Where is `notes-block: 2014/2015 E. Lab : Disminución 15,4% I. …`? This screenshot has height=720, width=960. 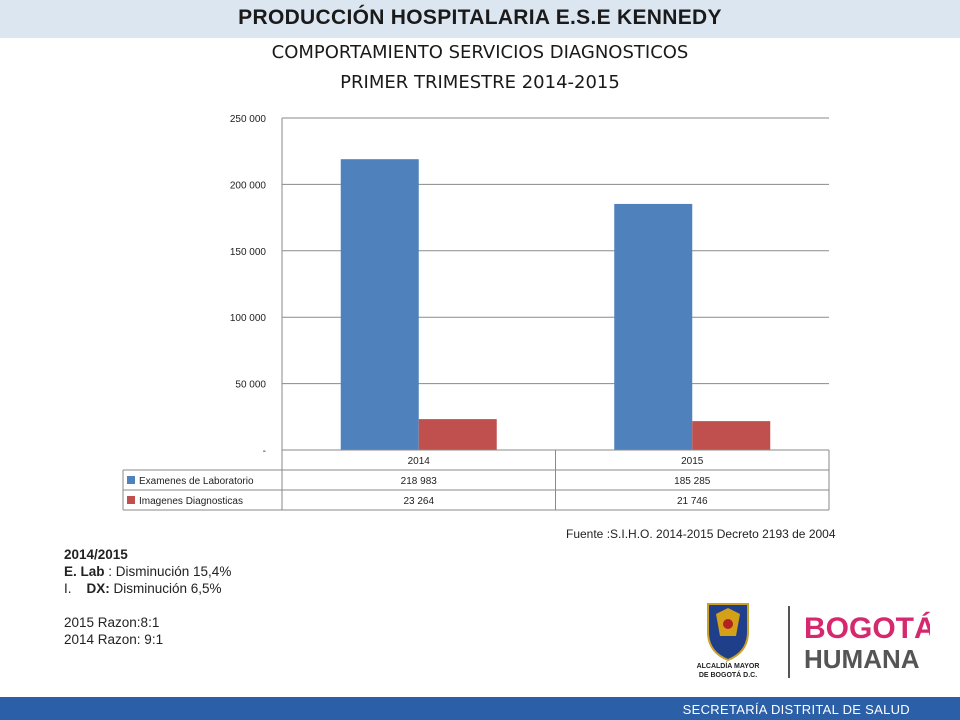
notes-block: 2014/2015 E. Lab : Disminución 15,4% I. … is located at coordinates (147, 597).